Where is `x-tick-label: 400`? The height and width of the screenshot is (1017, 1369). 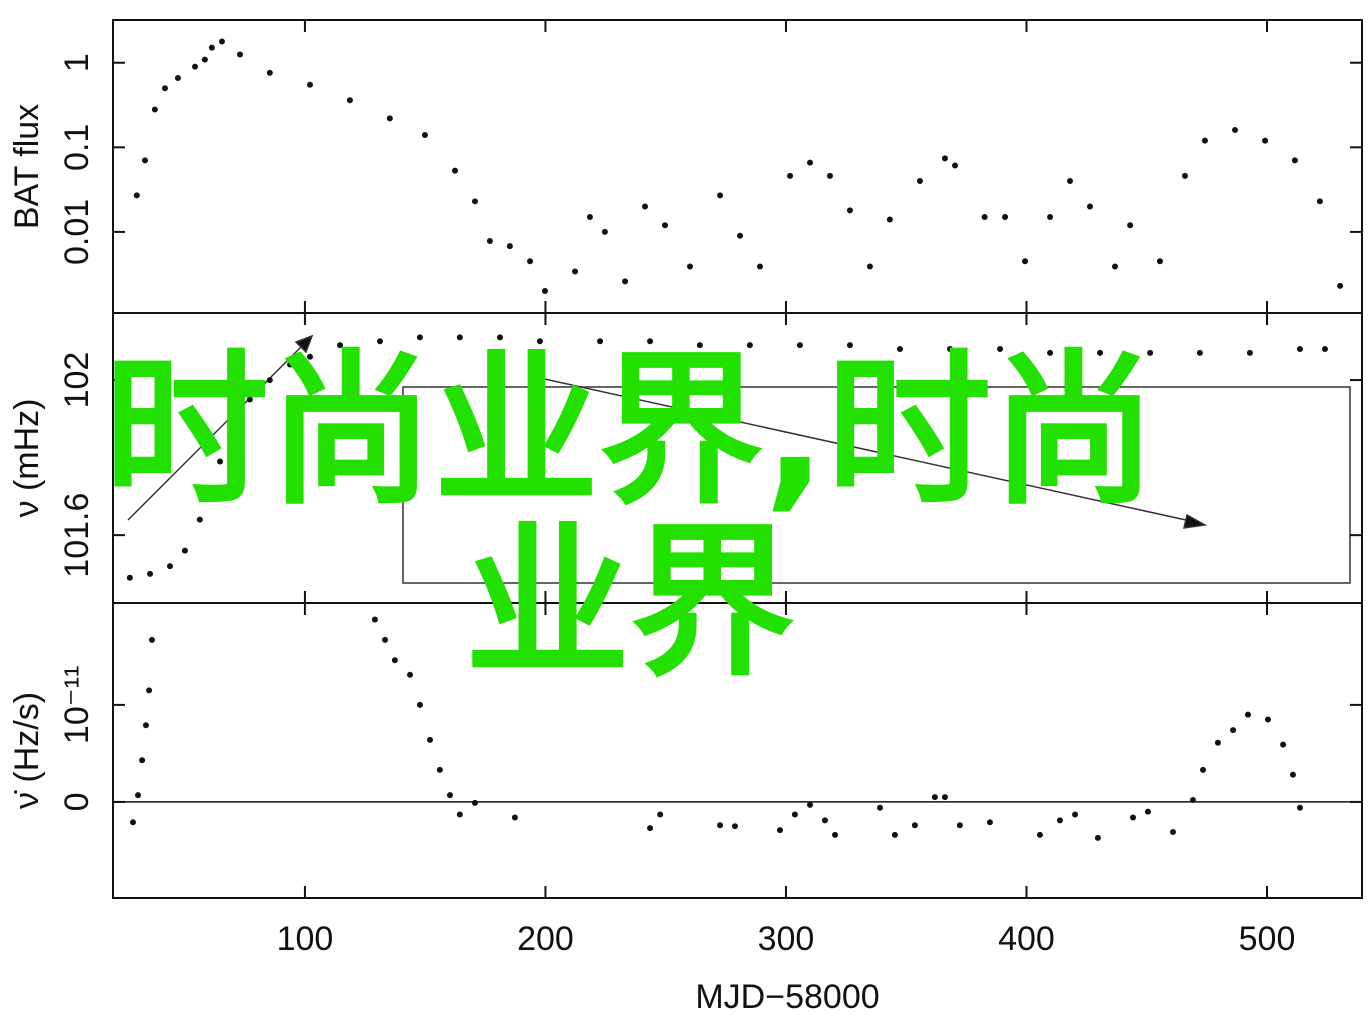
x-tick-label: 400 is located at coordinates (1026, 939).